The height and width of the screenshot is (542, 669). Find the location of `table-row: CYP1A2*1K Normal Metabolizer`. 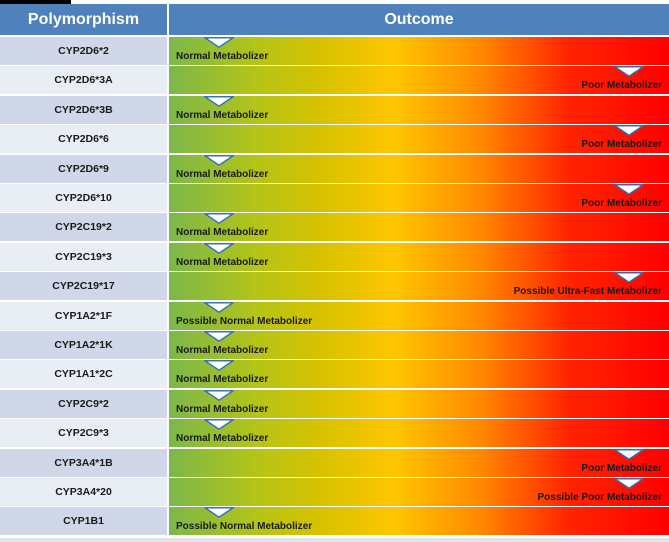

table-row: CYP1A2*1K Normal Metabolizer is located at coordinates (334, 345).